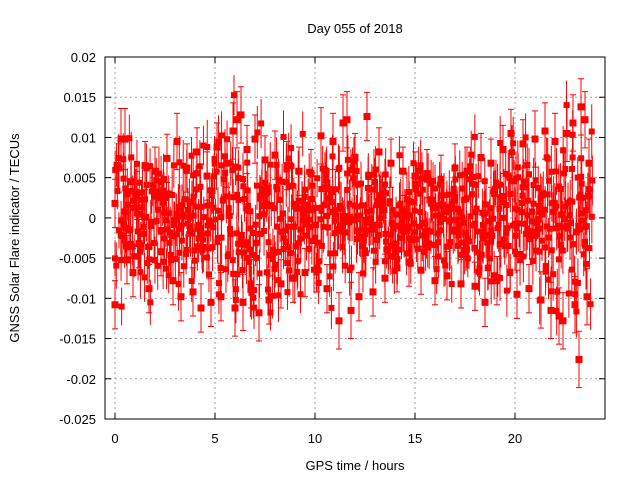 Image resolution: width=640 pixels, height=480 pixels. Describe the element at coordinates (77, 419) in the screenshot. I see `y-tick-label: -0.025` at that location.